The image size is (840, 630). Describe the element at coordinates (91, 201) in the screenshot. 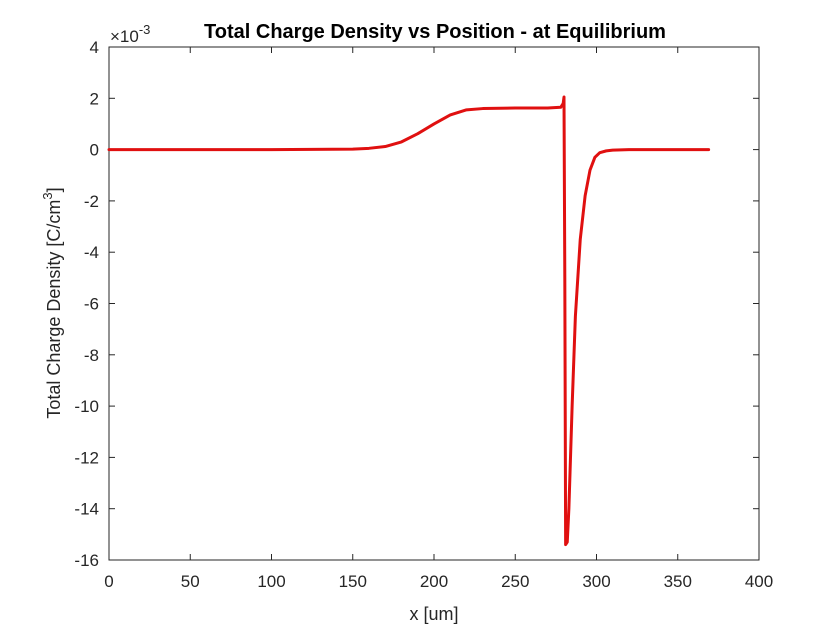

I see `y-tick-label: -2` at that location.